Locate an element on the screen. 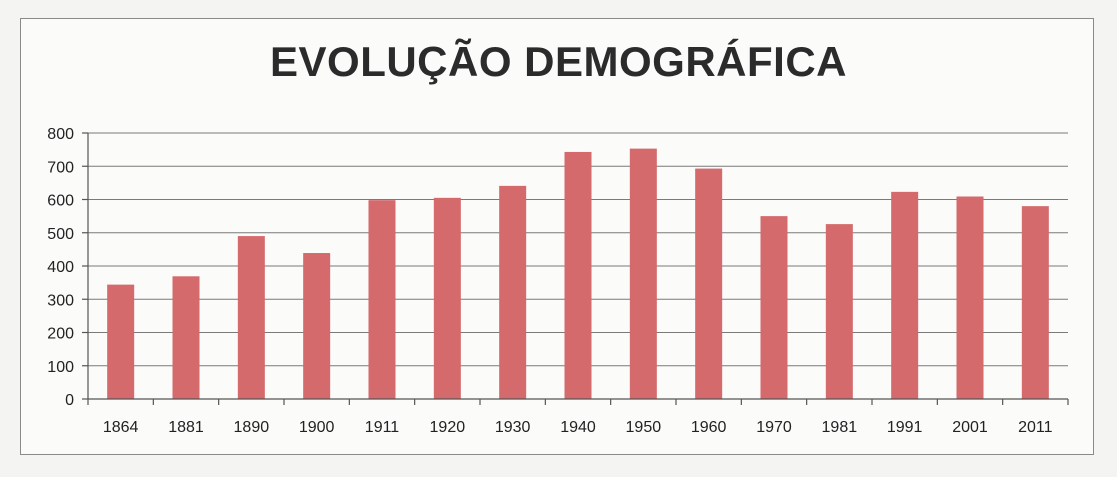 Image resolution: width=1117 pixels, height=477 pixels. x-tick-label-1940: 1940 is located at coordinates (578, 427).